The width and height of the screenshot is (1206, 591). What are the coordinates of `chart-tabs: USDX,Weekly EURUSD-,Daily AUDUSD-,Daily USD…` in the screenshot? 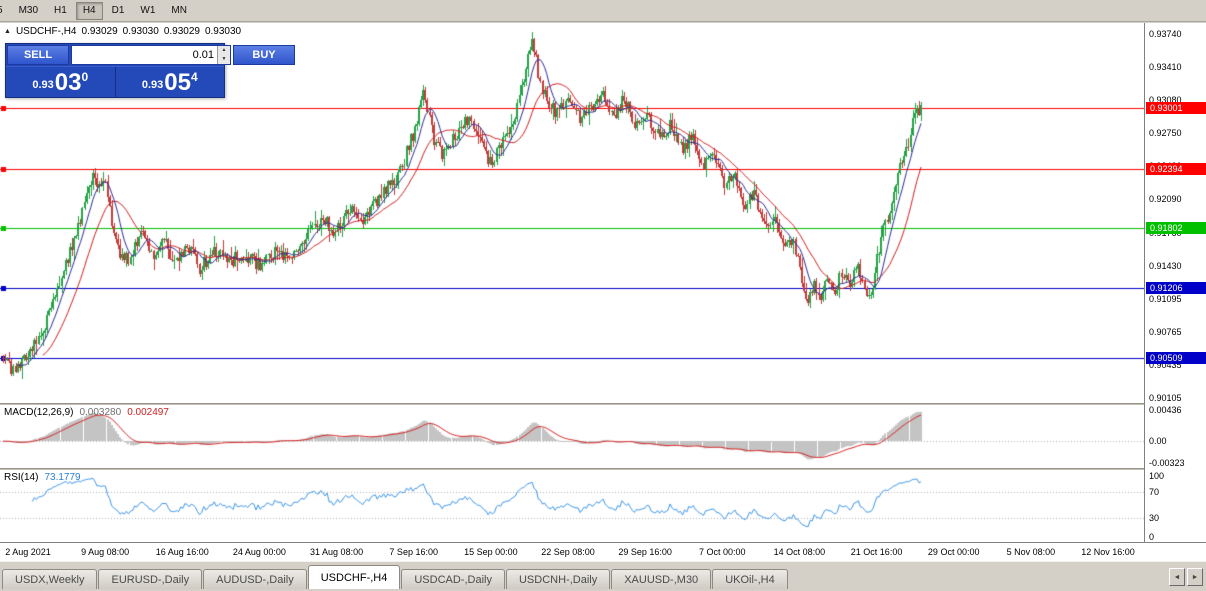 It's located at (395, 577).